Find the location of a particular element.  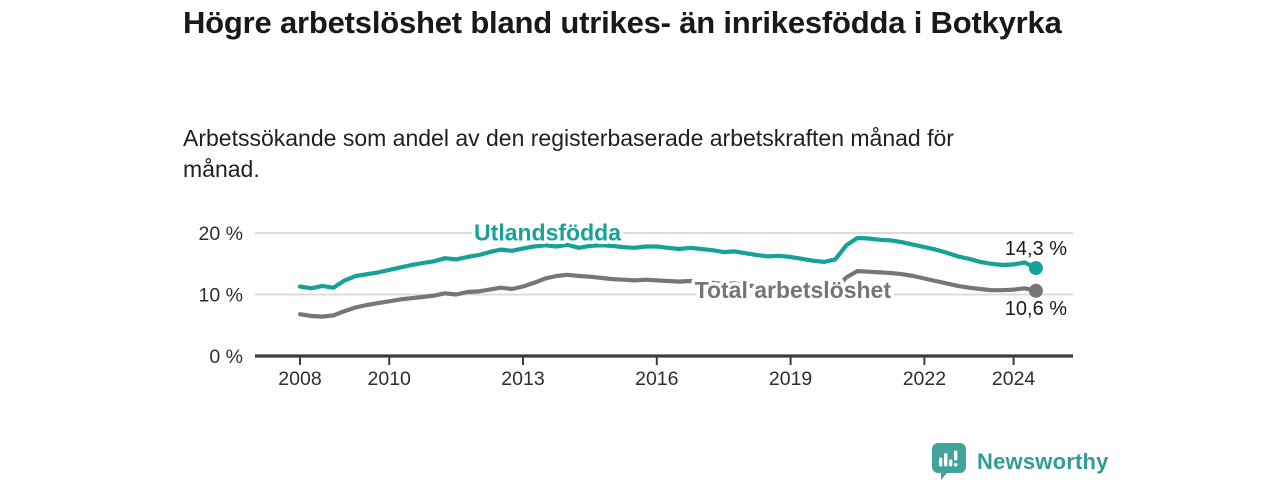

y-tick-label: 0 % is located at coordinates (226, 357).